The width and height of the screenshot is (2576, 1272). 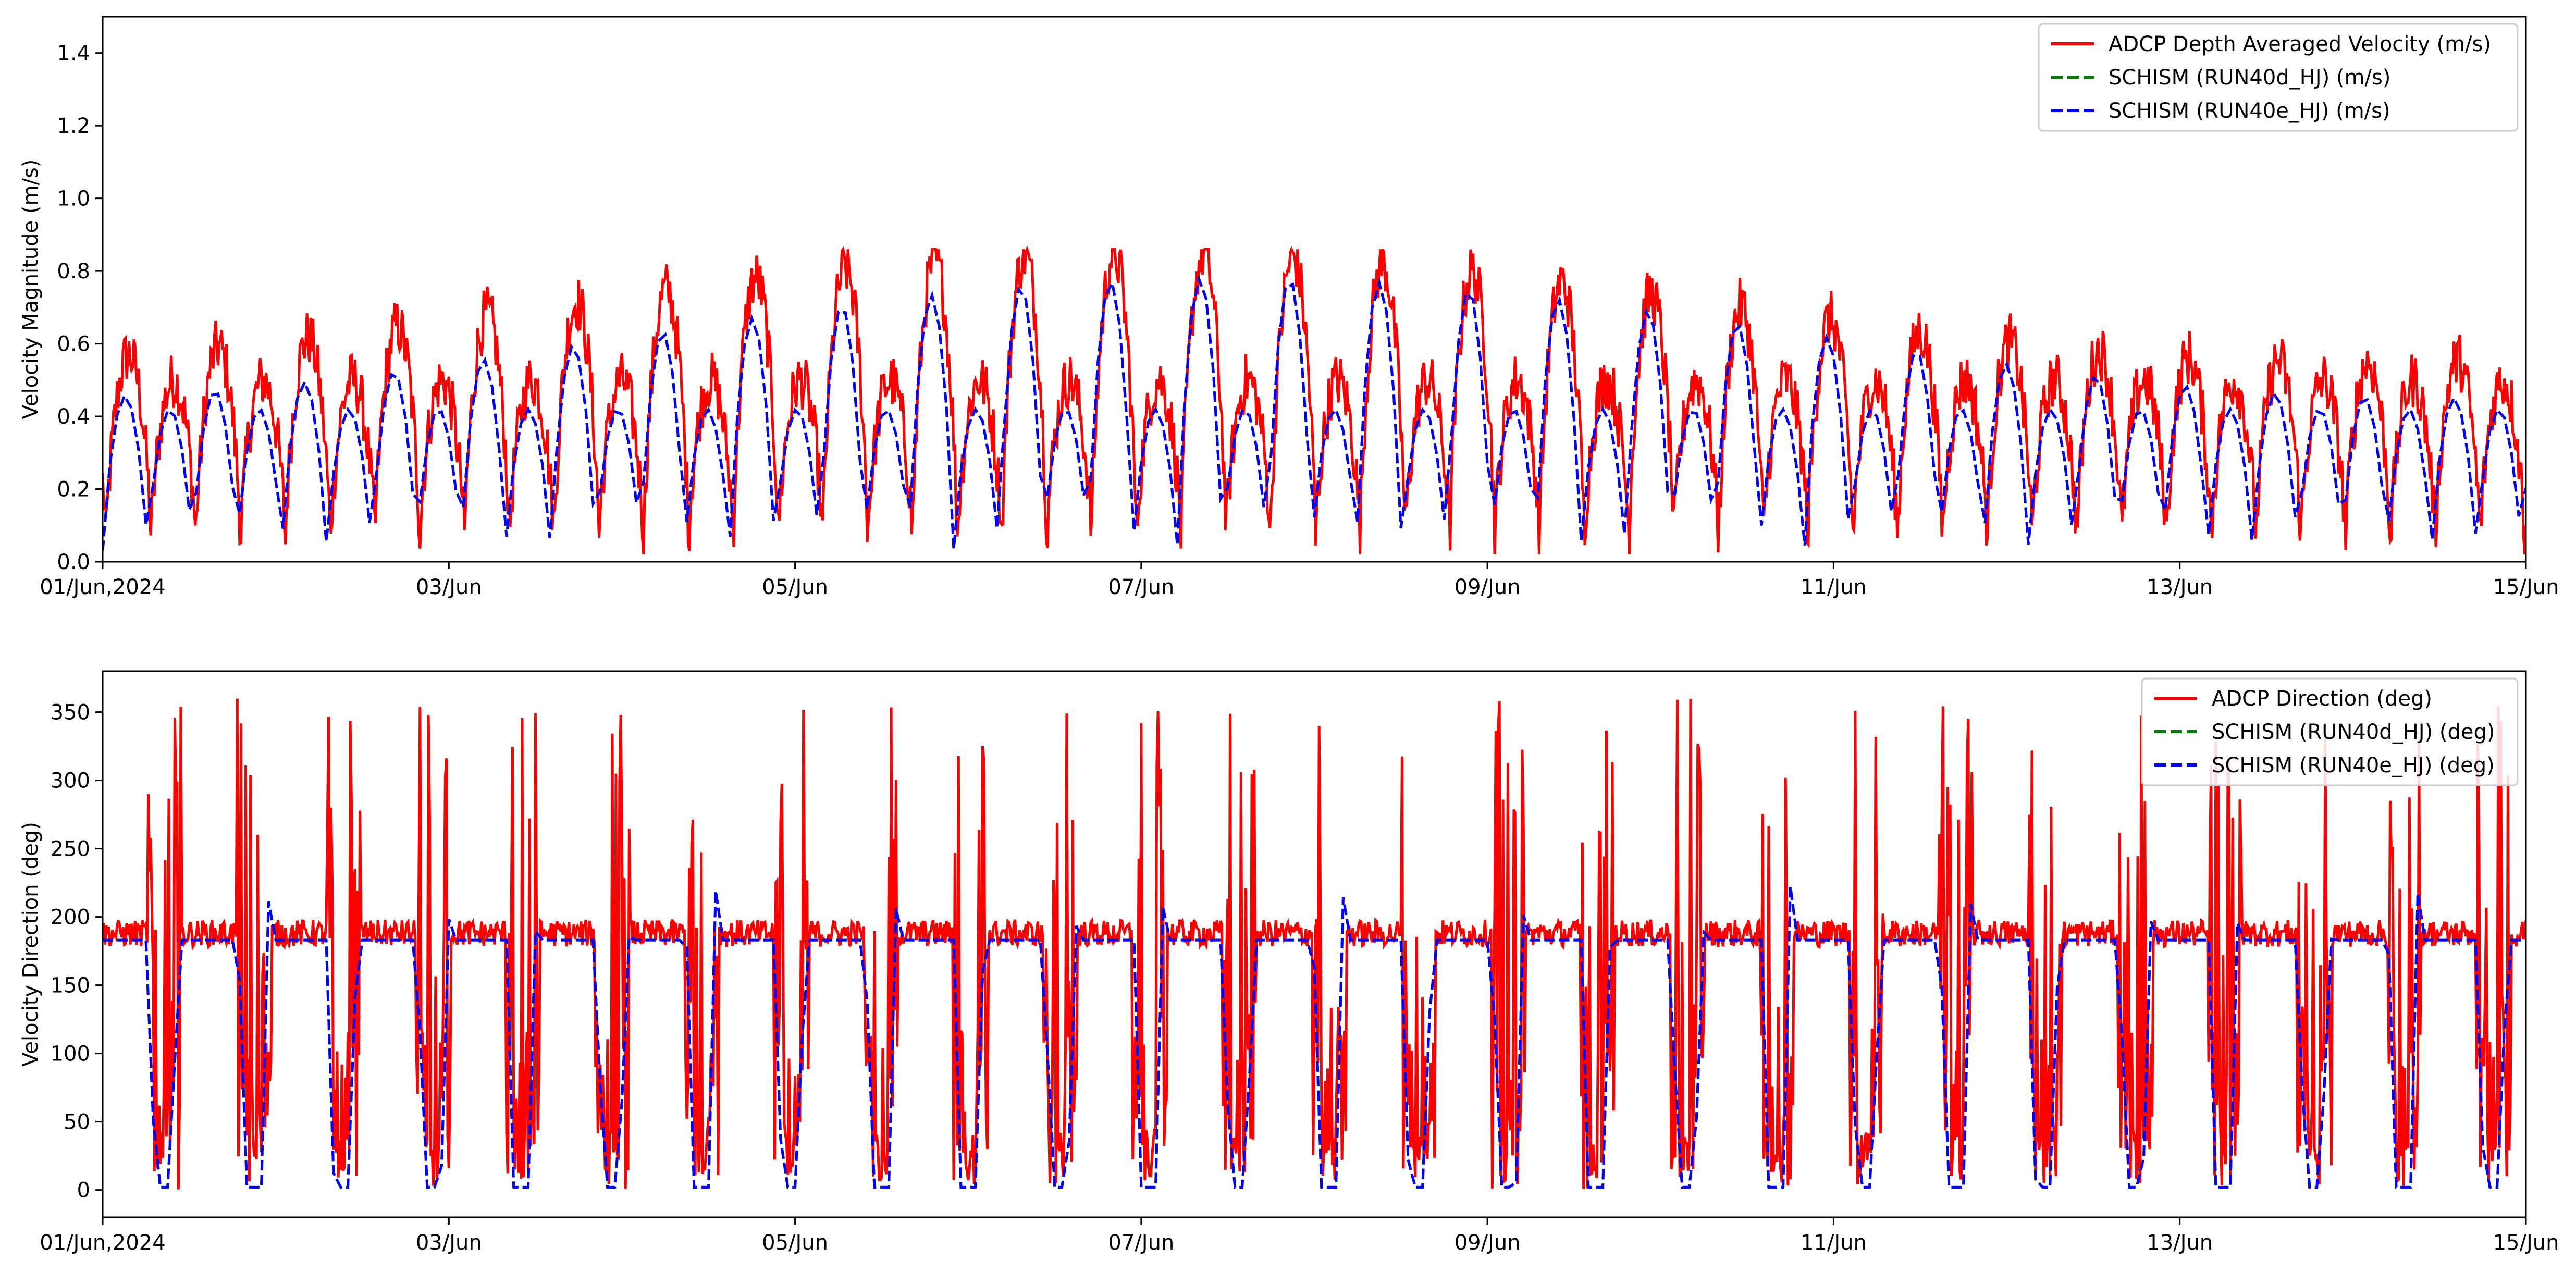 What do you see at coordinates (2300, 44) in the screenshot?
I see `legend-label-adcp-velocity: ADCP Depth Averaged Velocity (m/s)` at bounding box center [2300, 44].